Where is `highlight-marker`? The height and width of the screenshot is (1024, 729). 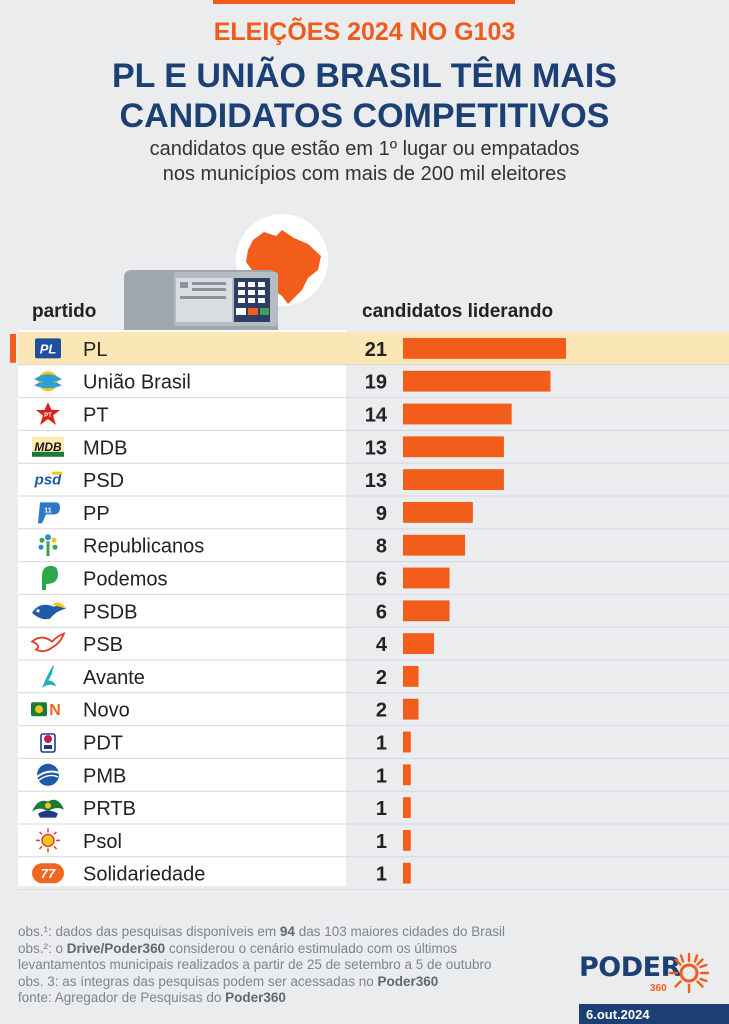
highlight-marker is located at coordinates (13, 348).